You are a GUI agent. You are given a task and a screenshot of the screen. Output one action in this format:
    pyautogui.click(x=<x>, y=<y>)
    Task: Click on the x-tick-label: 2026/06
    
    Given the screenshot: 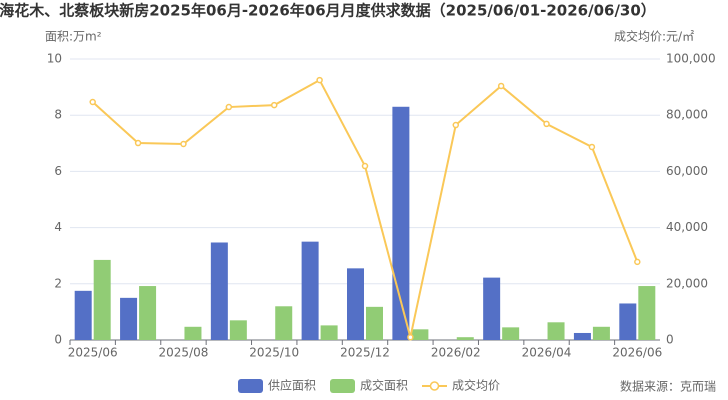 What is the action you would take?
    pyautogui.click(x=637, y=353)
    